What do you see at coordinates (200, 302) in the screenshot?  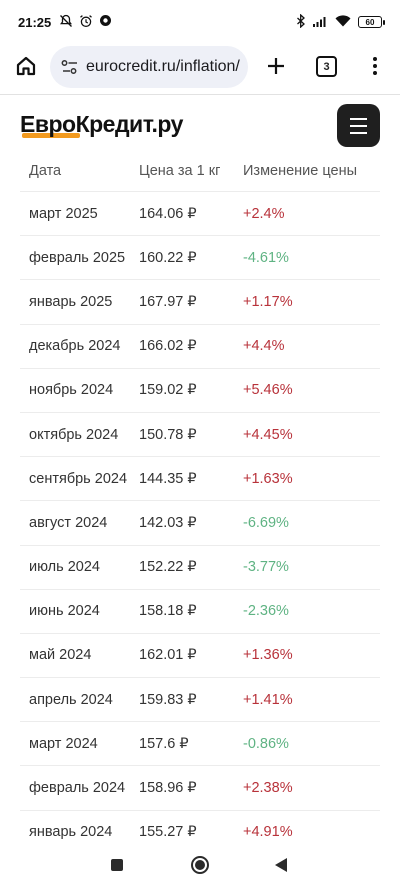 I see `table-row: январь 2025 167.97 ₽ +1.17%` at bounding box center [200, 302].